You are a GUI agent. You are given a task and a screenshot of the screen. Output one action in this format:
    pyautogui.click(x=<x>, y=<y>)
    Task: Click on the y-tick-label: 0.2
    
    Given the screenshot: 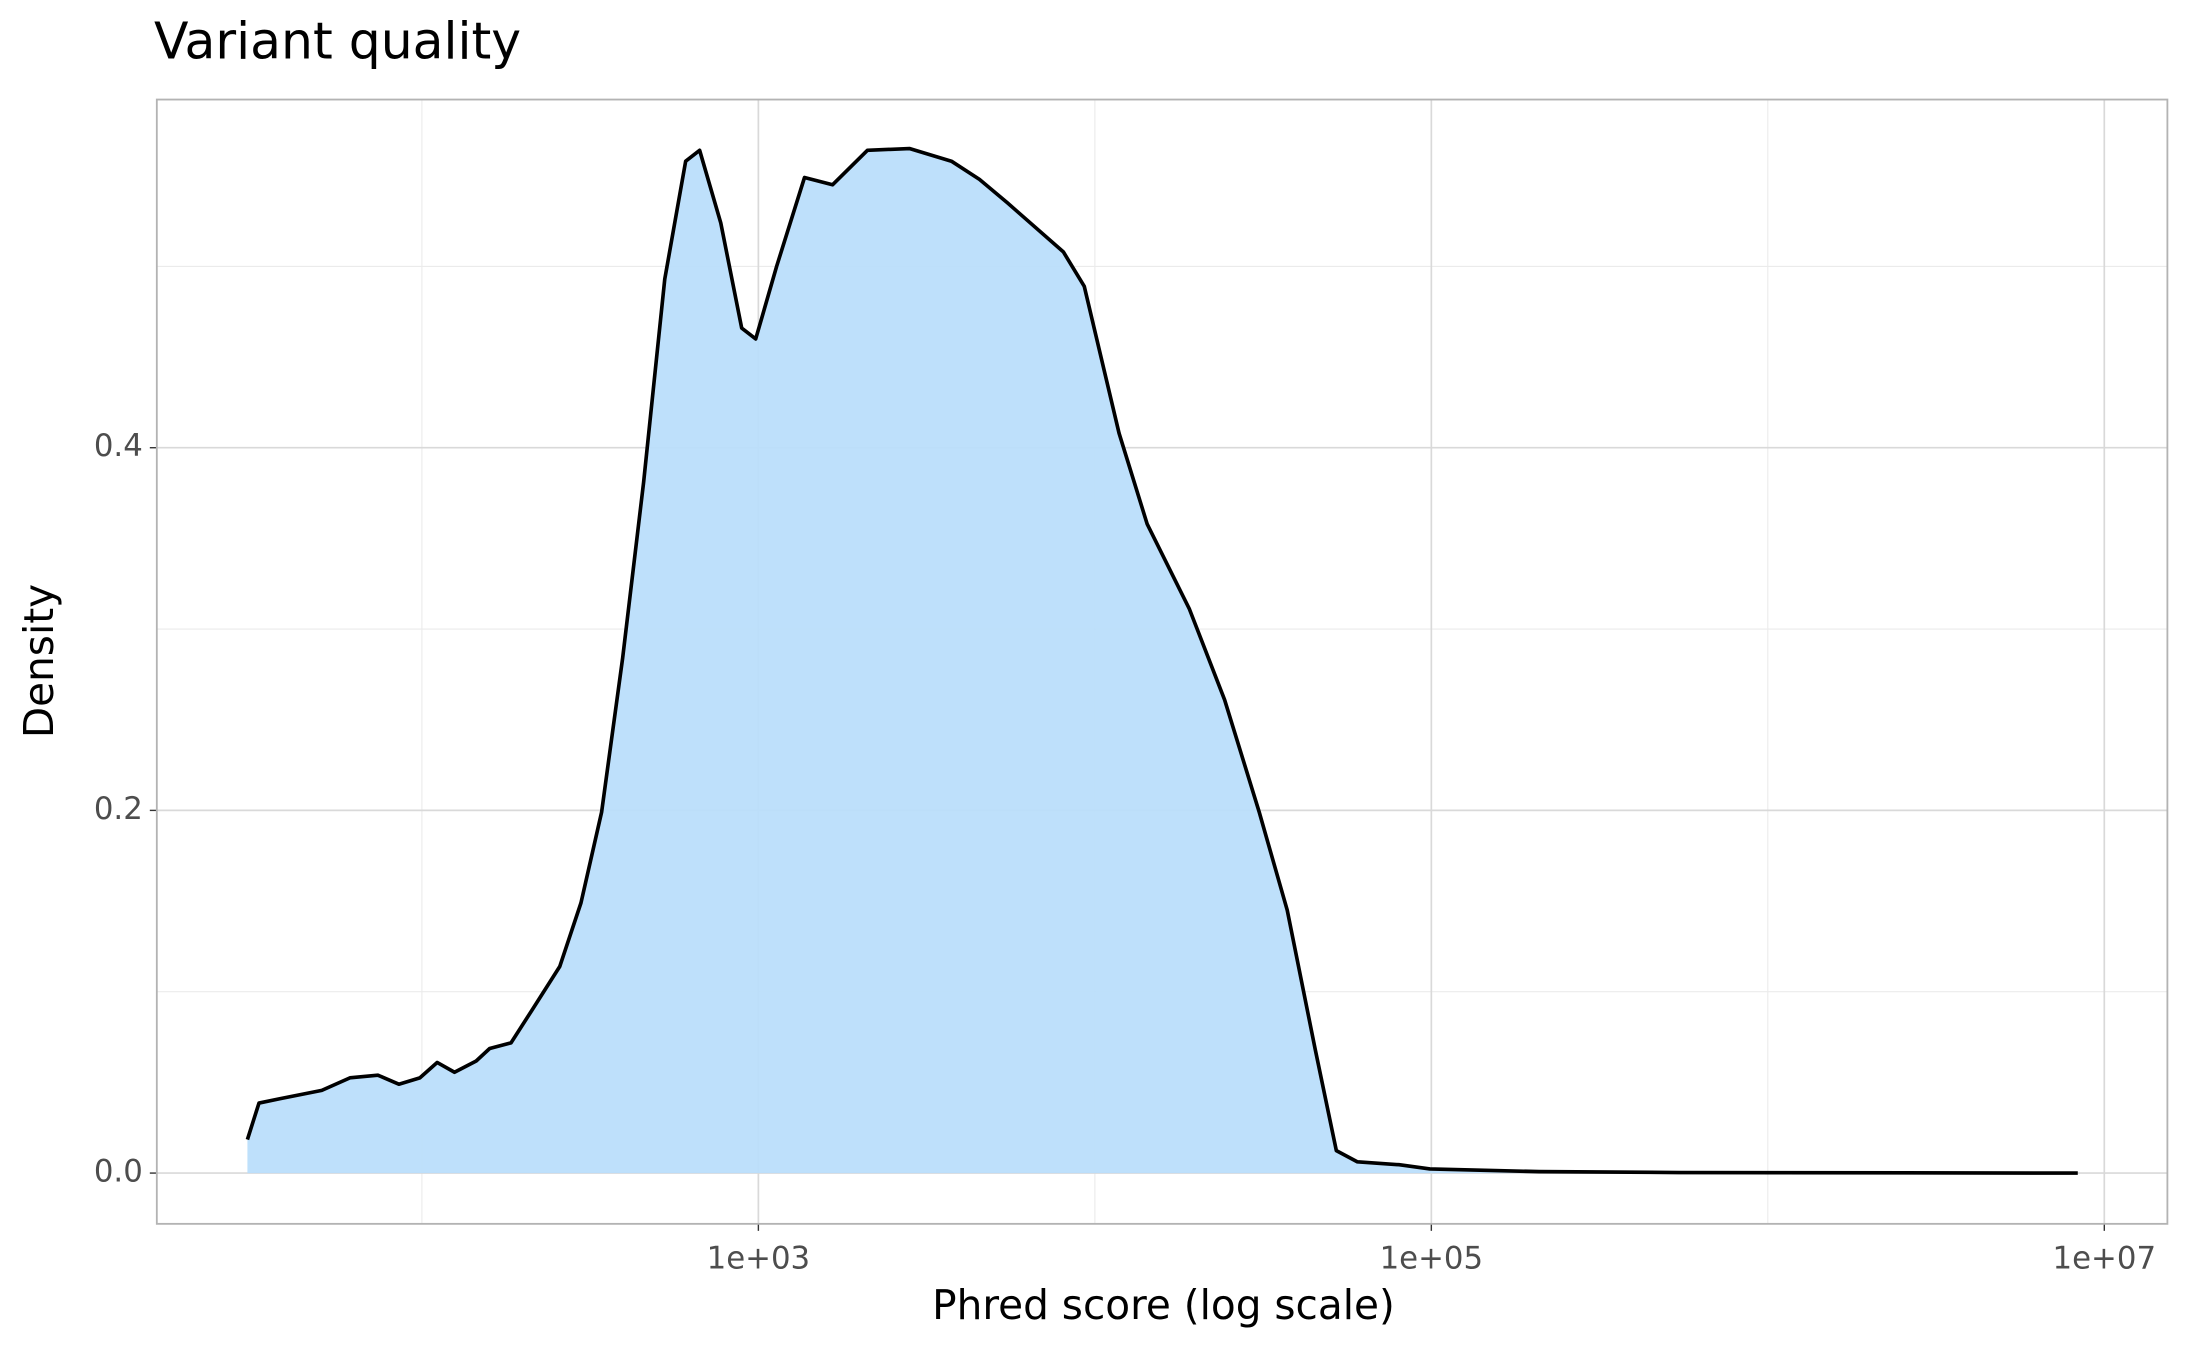 What is the action you would take?
    pyautogui.click(x=118, y=809)
    